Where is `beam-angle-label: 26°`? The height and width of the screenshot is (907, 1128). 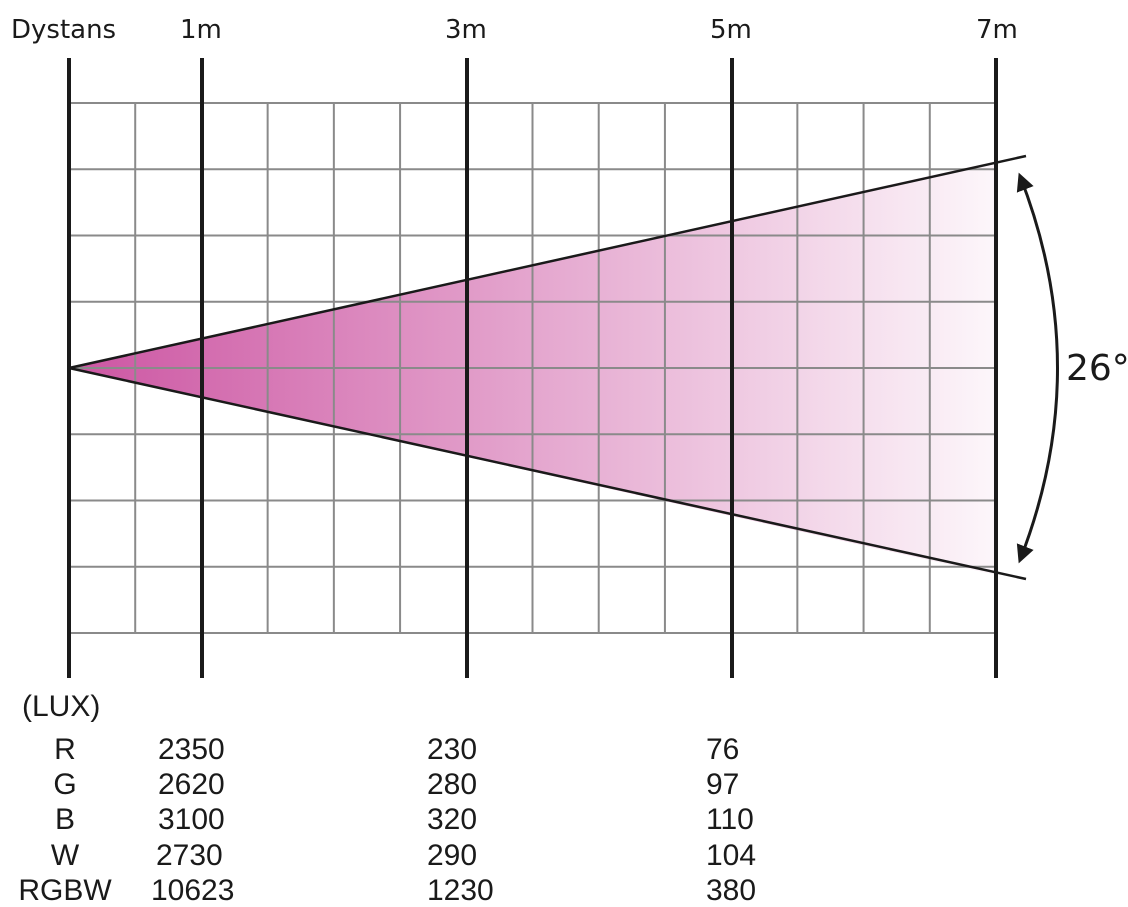 beam-angle-label: 26° is located at coordinates (1097, 368).